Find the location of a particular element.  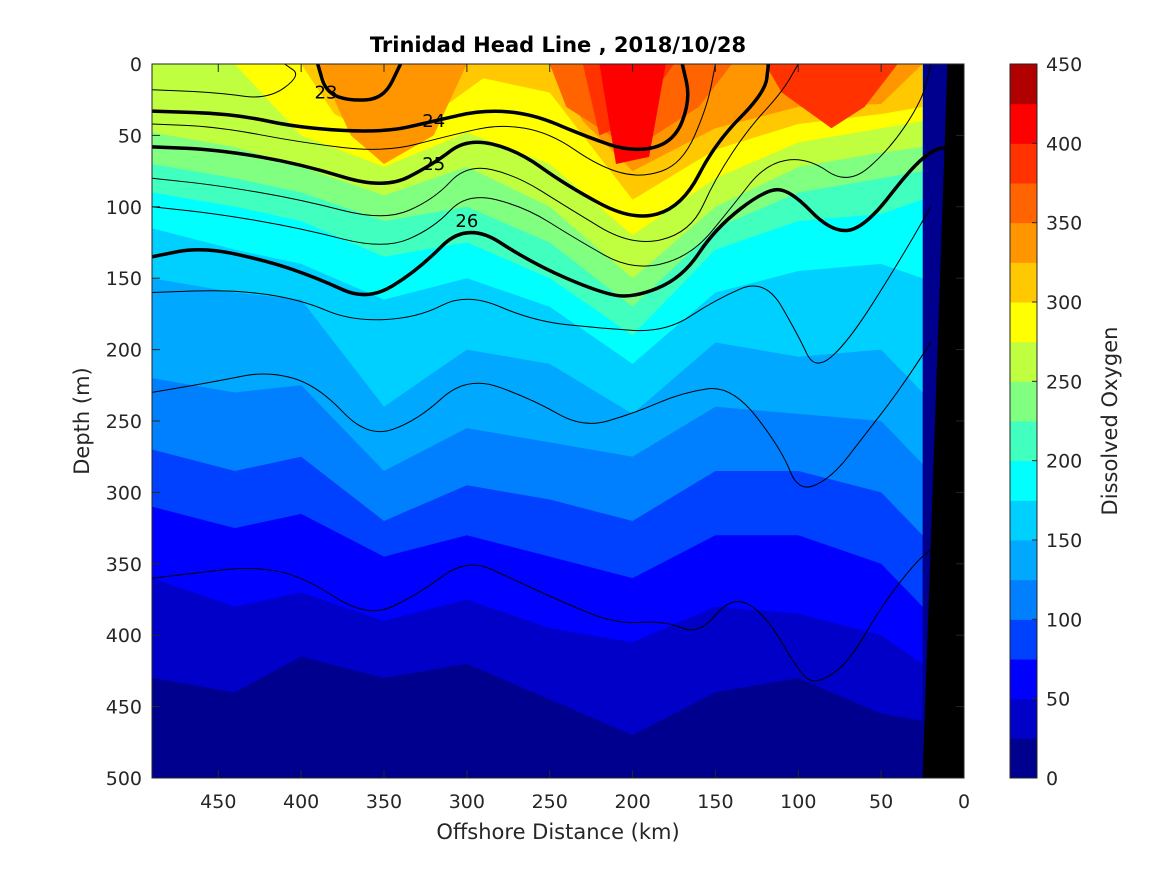

colorbar-tick-label: 450 is located at coordinates (1064, 65).